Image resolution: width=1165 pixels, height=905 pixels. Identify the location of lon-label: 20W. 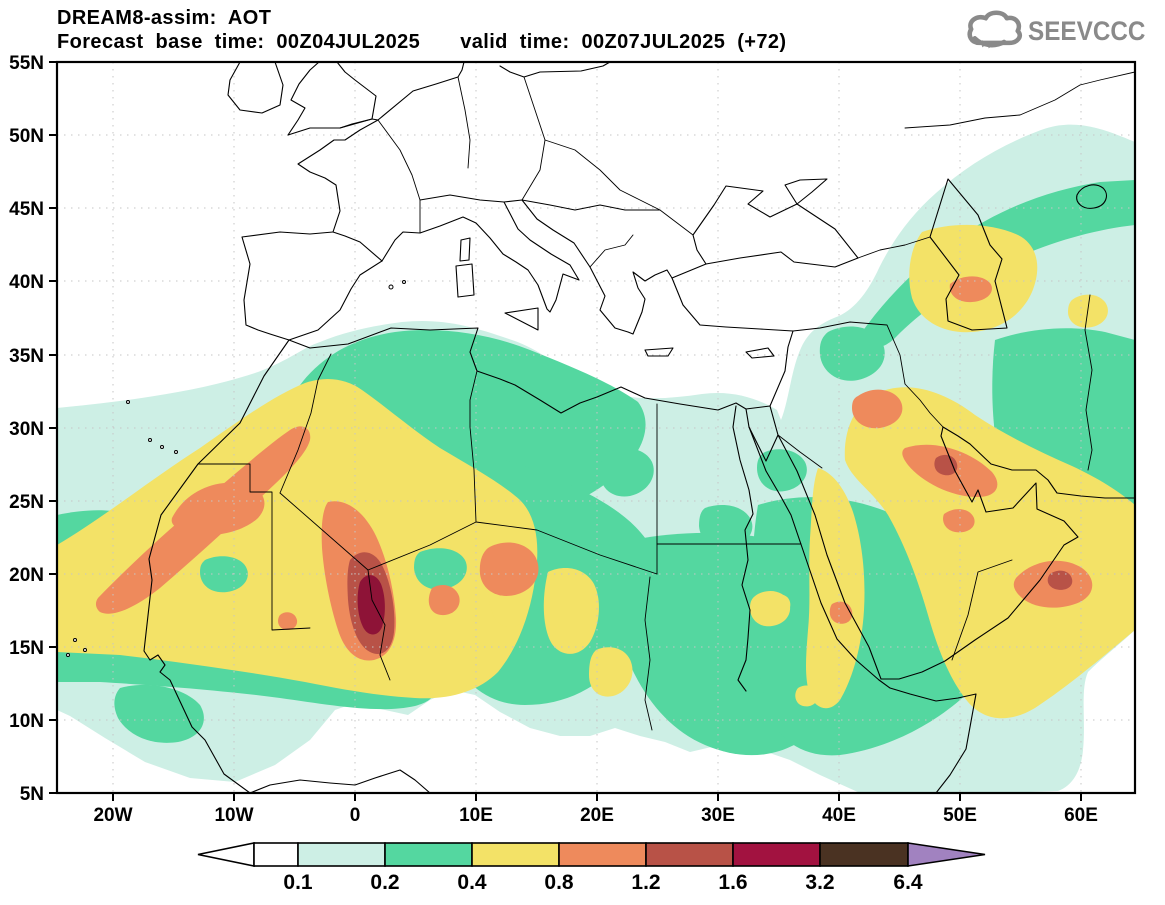
(112, 815).